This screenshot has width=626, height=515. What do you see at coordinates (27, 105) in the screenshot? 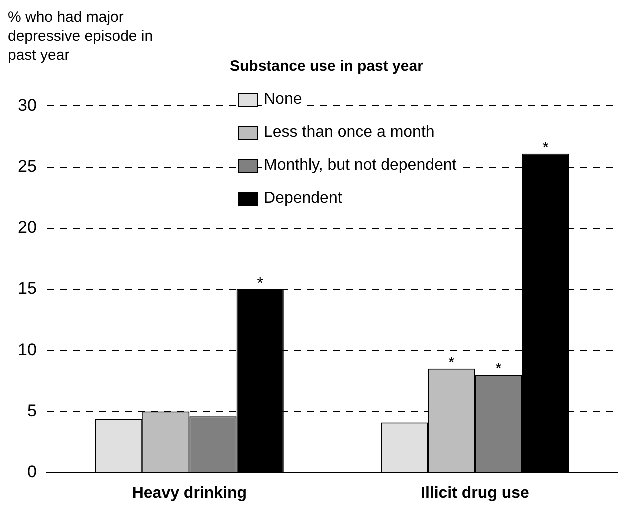
I see `y-tick-label: 30` at bounding box center [27, 105].